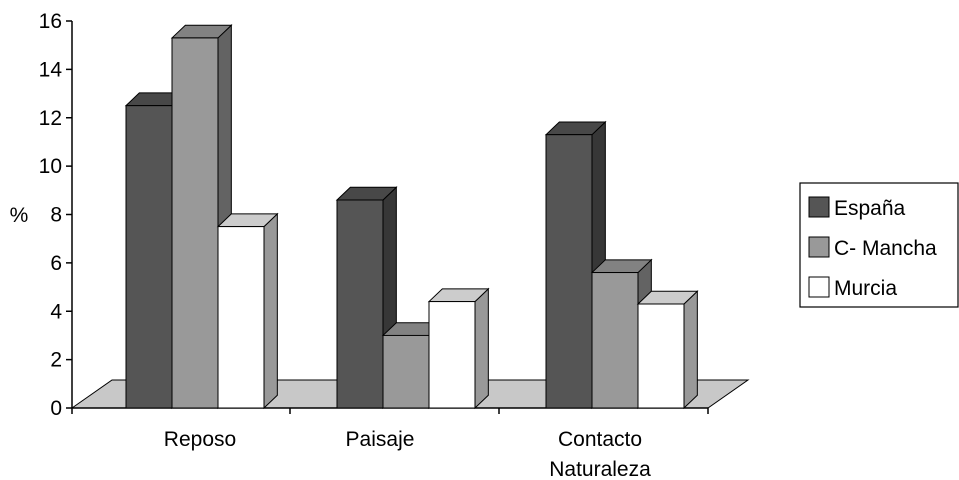 The width and height of the screenshot is (959, 480). What do you see at coordinates (56, 263) in the screenshot?
I see `y-tick-label: 6` at bounding box center [56, 263].